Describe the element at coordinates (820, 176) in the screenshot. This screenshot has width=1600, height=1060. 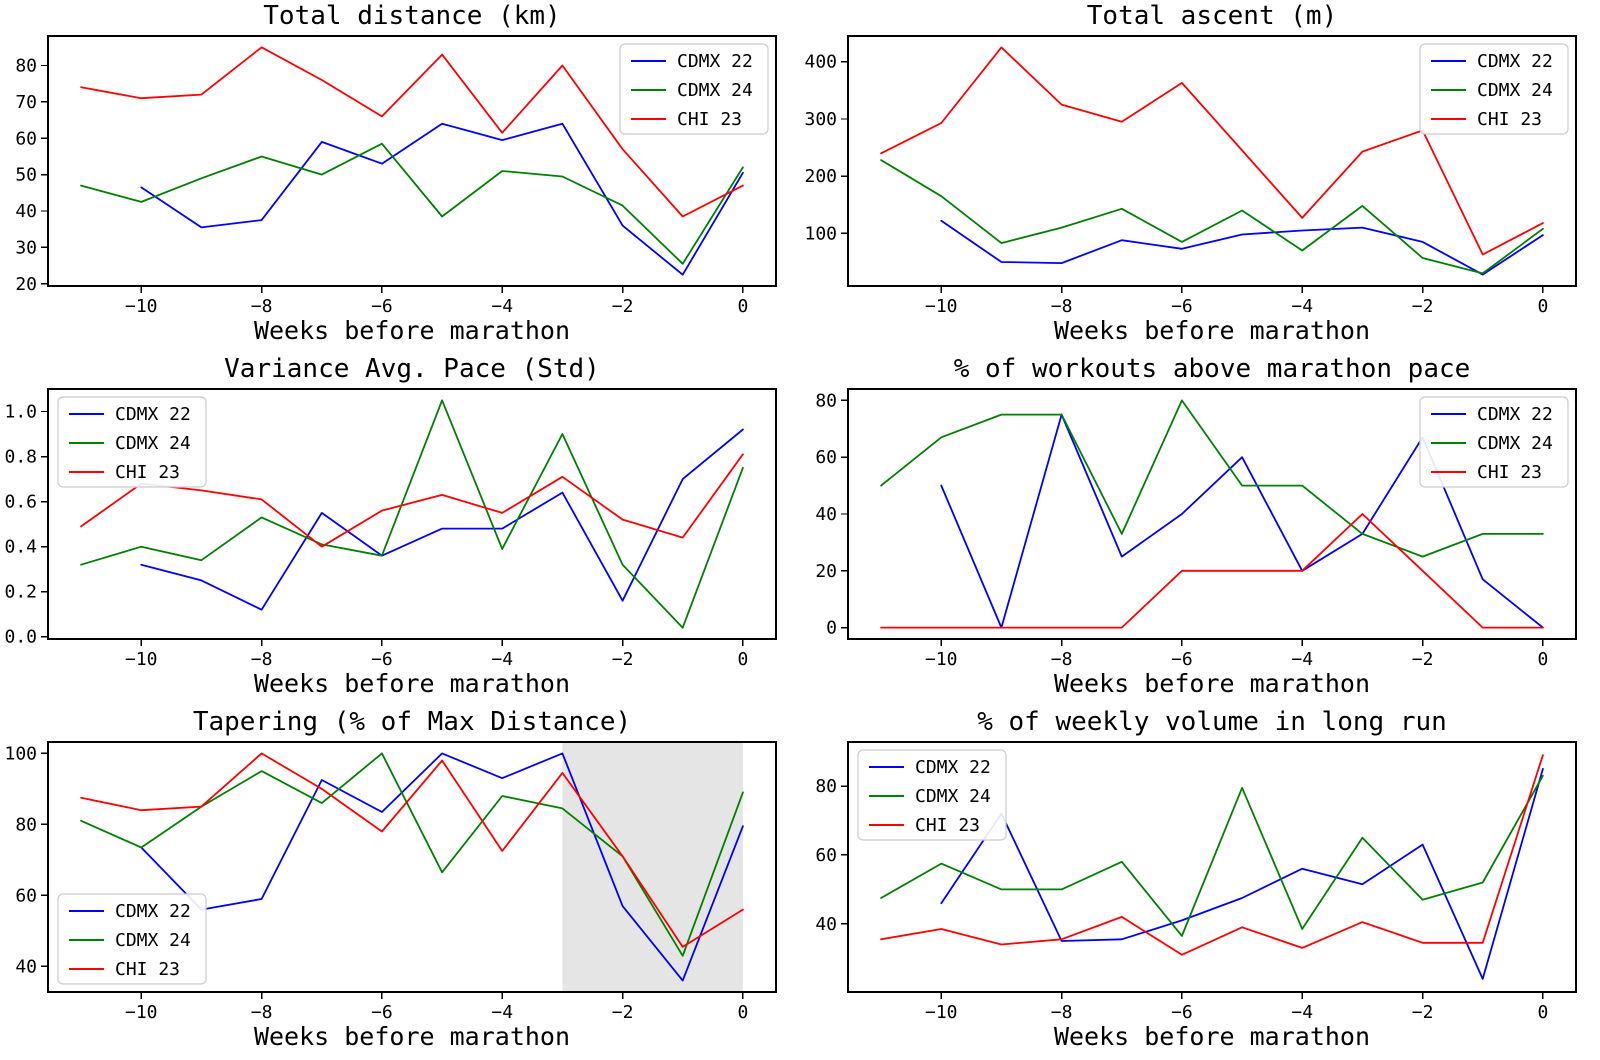
I see `y-tick-label: 200` at that location.